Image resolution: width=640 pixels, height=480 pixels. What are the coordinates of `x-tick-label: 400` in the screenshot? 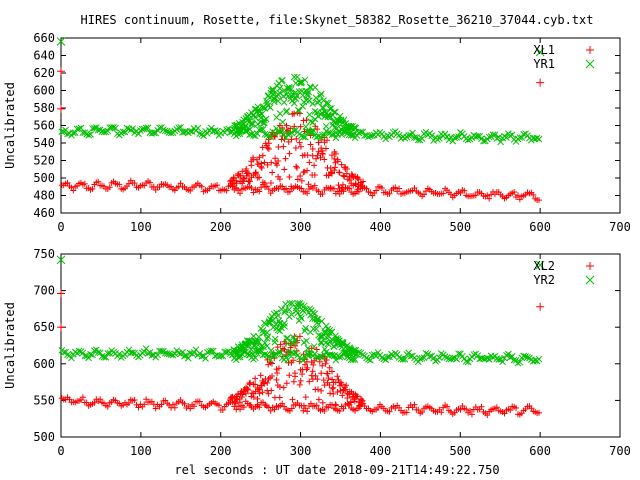 It's located at (381, 451).